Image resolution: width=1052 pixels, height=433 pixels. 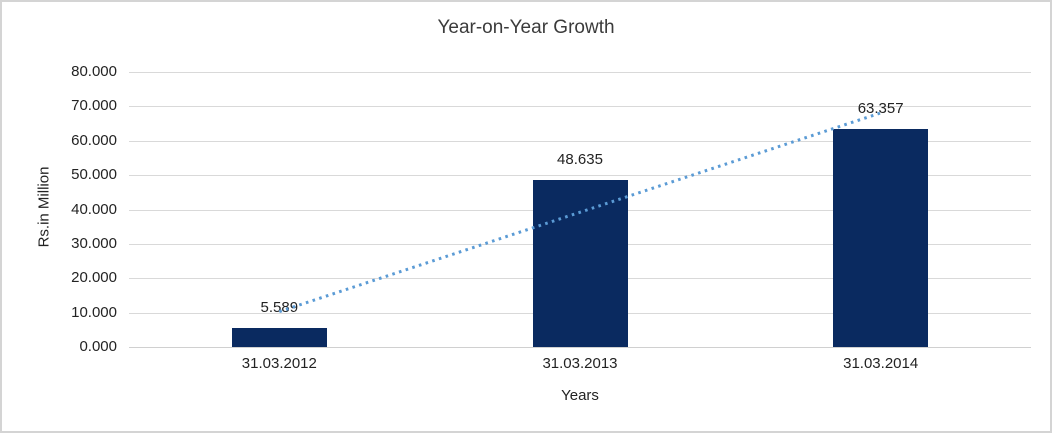 I want to click on x-axis-line, so click(x=580, y=347).